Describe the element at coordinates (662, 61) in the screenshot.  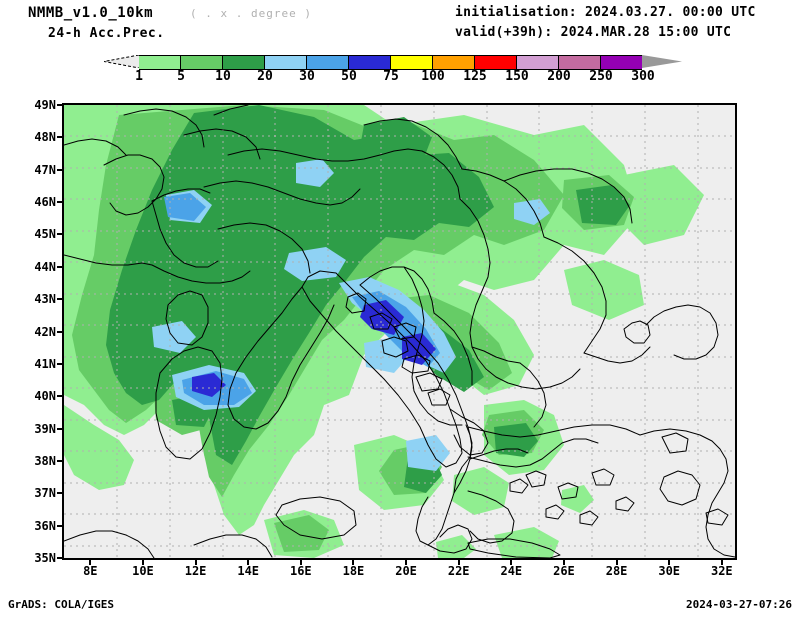
I see `colorbar-over-arrow` at that location.